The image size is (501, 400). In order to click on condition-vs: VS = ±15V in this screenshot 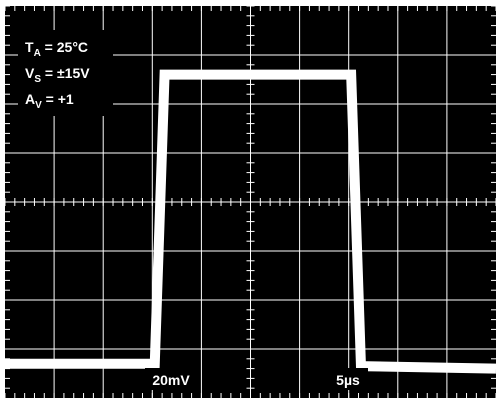, I will do `click(57, 75)`.